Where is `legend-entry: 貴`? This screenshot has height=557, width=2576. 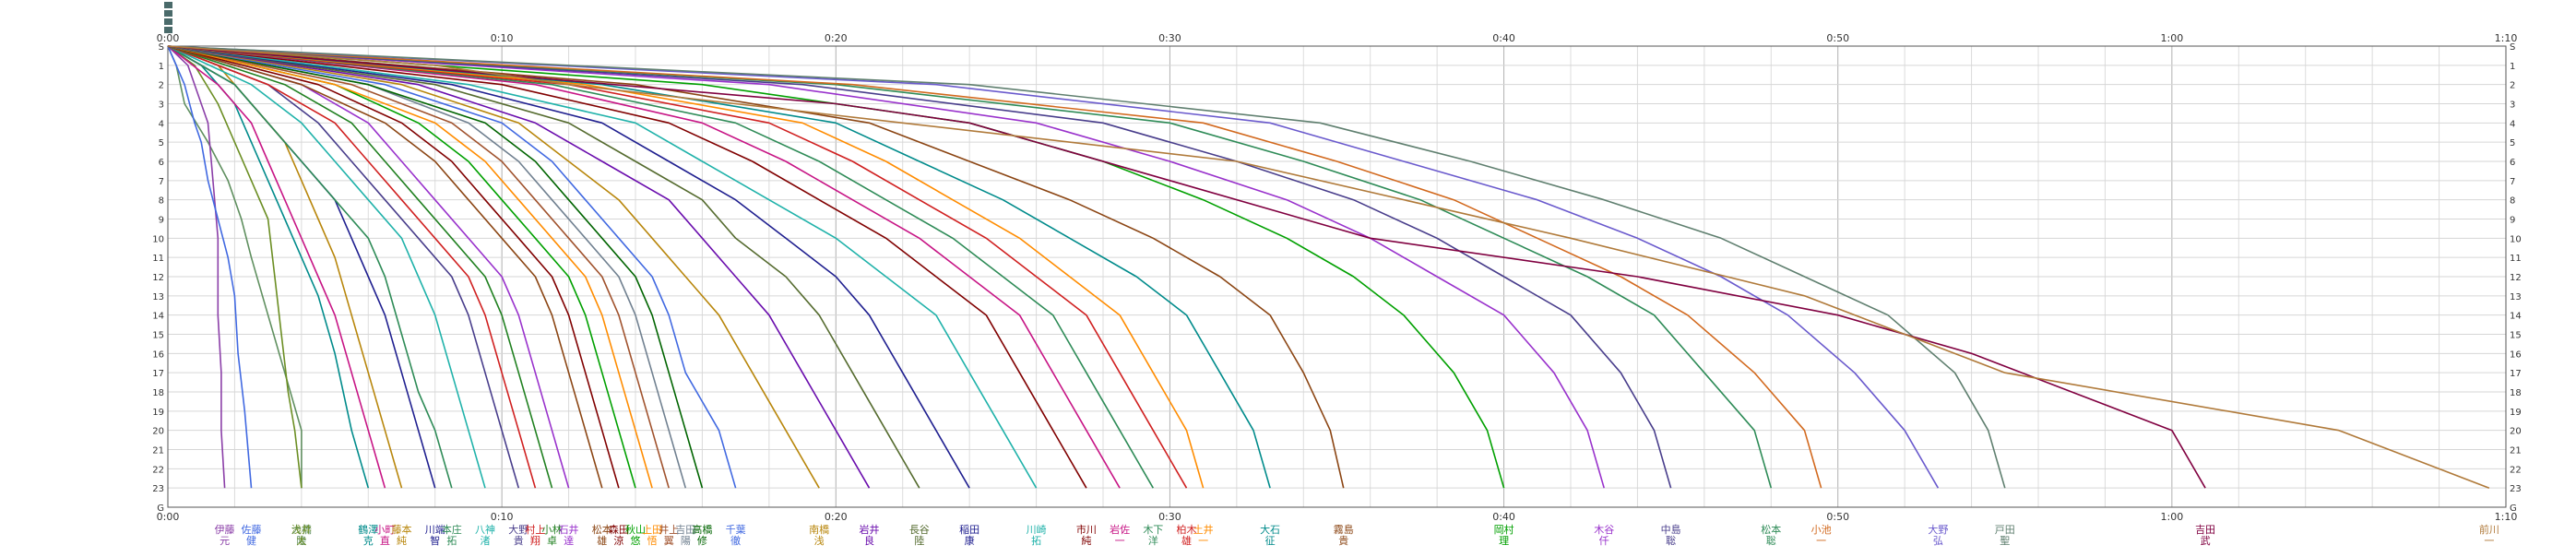 legend-entry: 貴 is located at coordinates (1343, 540).